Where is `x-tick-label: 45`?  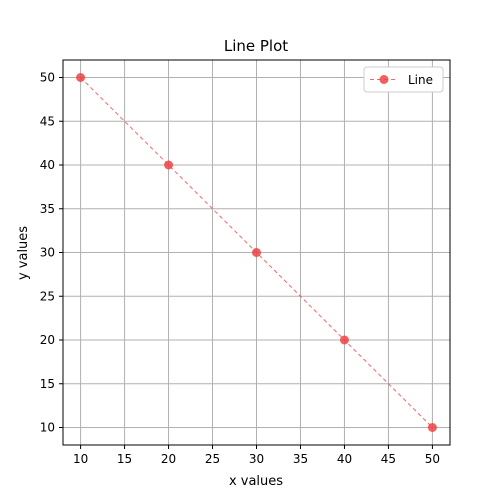
x-tick-label: 45 is located at coordinates (388, 459).